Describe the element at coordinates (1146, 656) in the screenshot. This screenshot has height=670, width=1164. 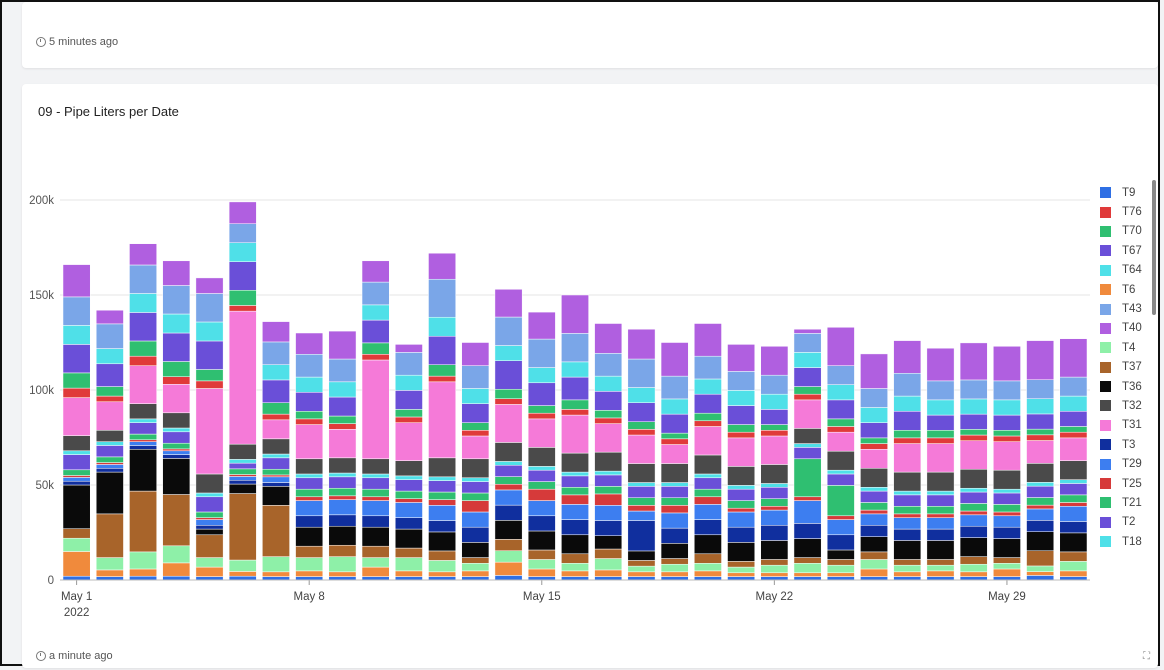
I see `expand-icon: ⛶` at that location.